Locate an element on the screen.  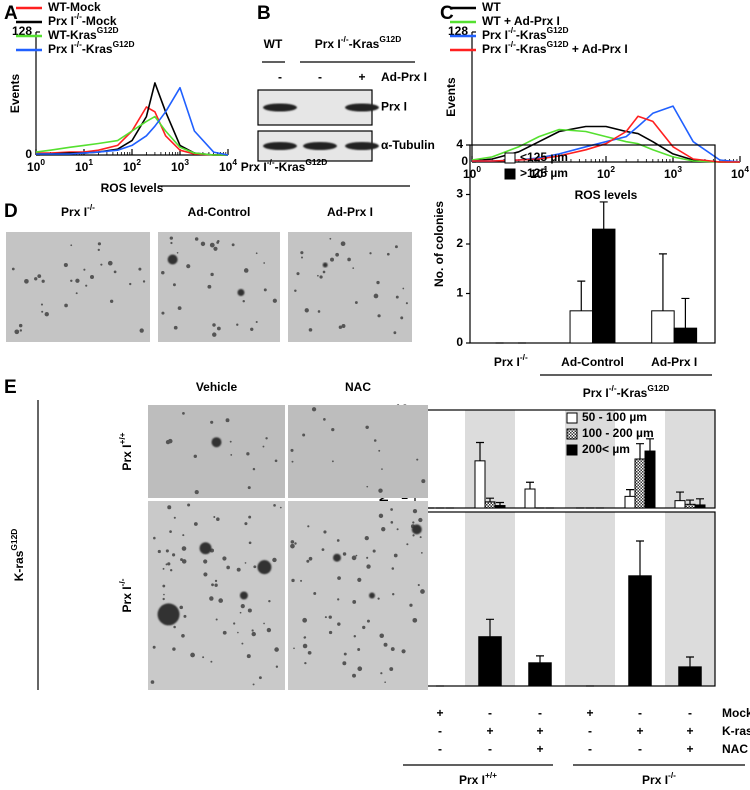
text-run: 2 is located at coordinates (459, 243).